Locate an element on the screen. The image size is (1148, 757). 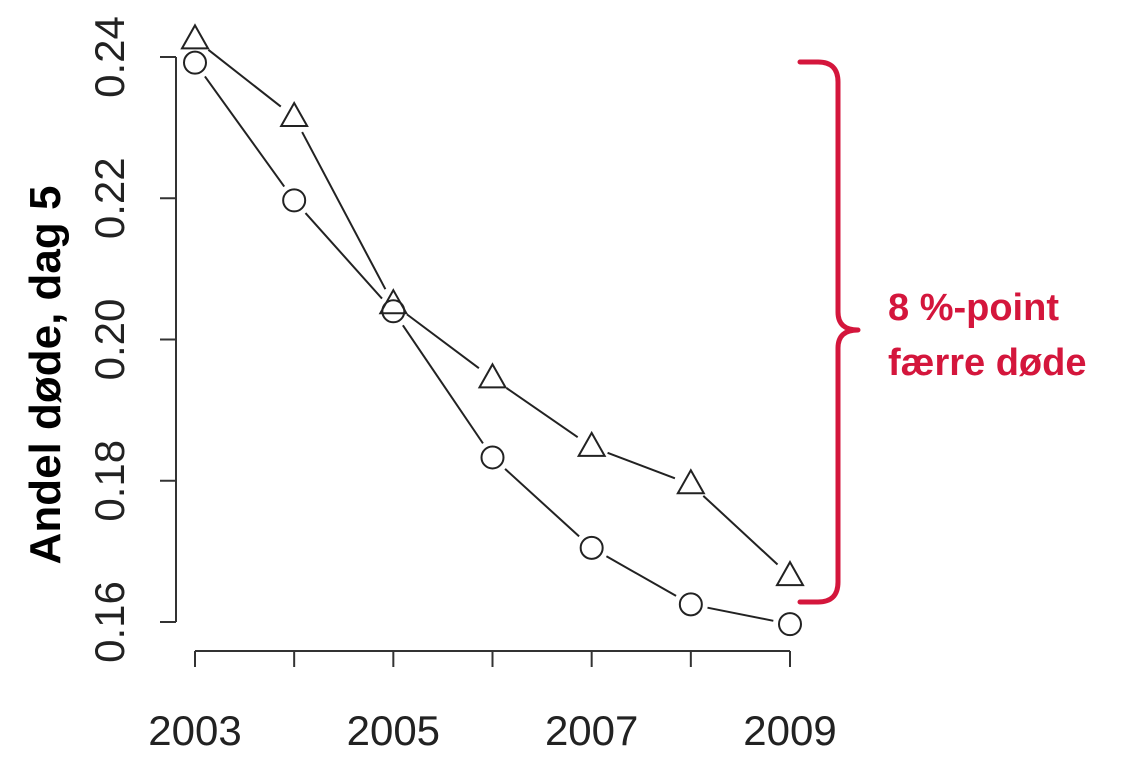
y-tick-label: 0.16 is located at coordinates (109, 622).